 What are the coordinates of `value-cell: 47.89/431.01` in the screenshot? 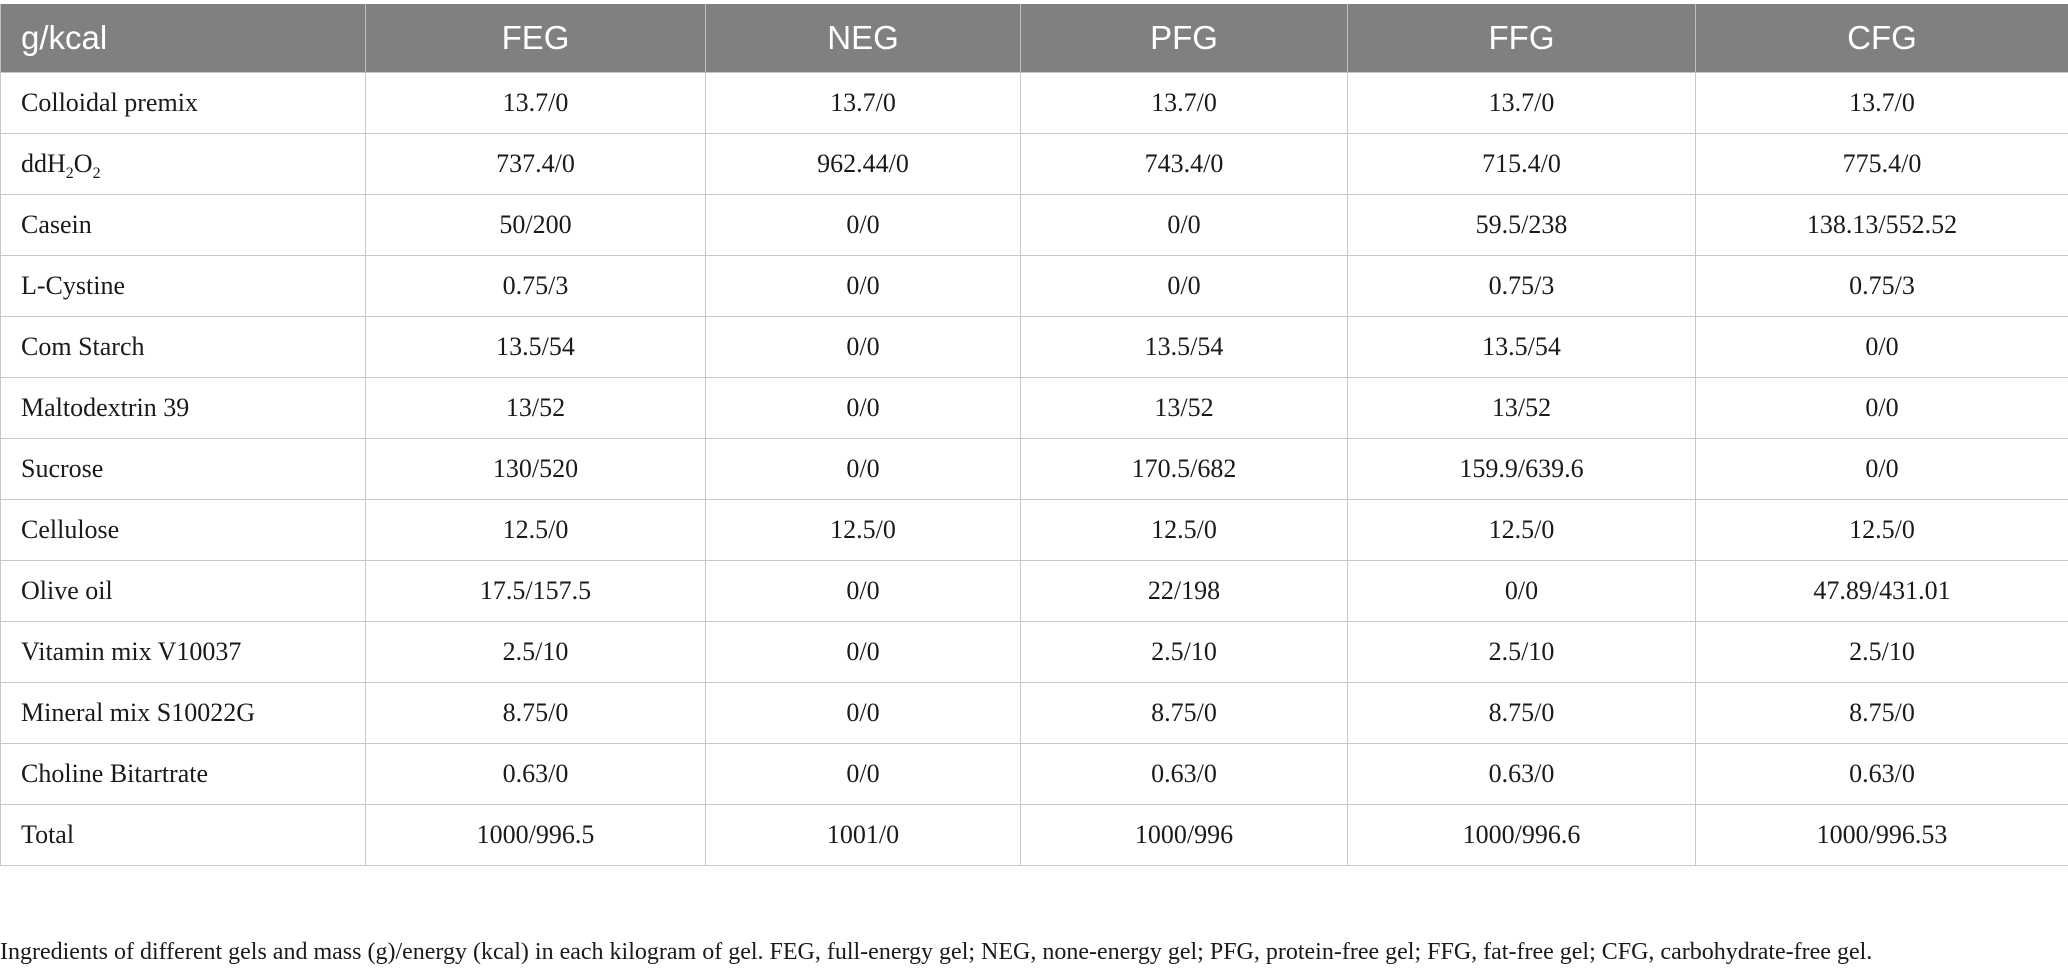 It's located at (1881, 591).